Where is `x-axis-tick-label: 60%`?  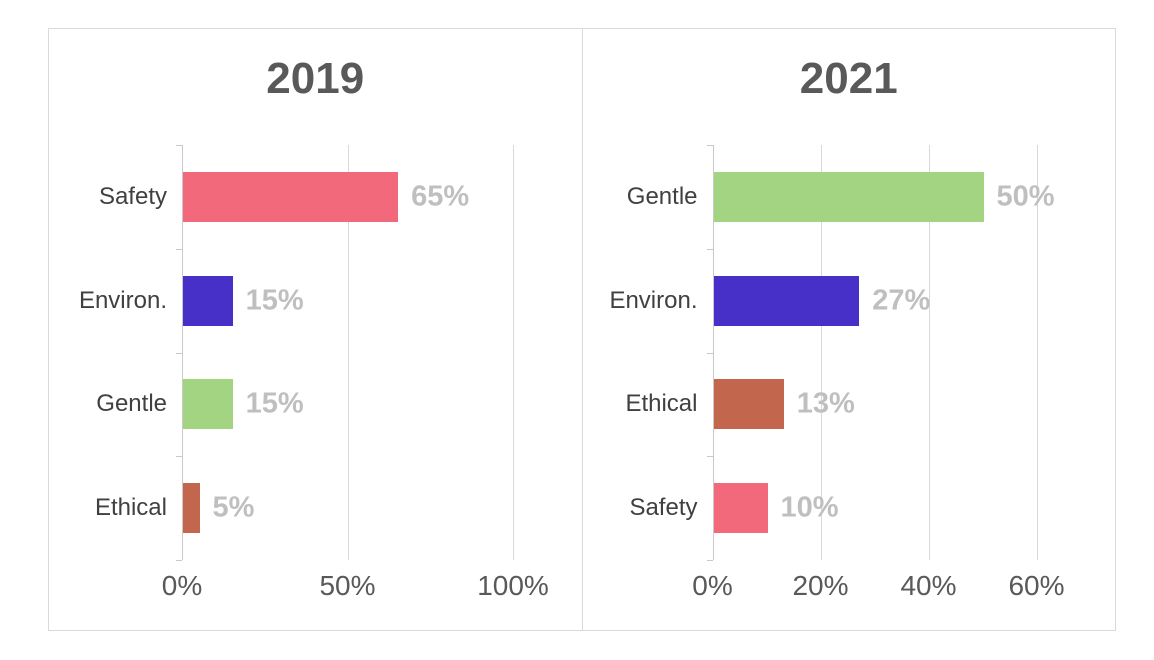
x-axis-tick-label: 60% is located at coordinates (1036, 585).